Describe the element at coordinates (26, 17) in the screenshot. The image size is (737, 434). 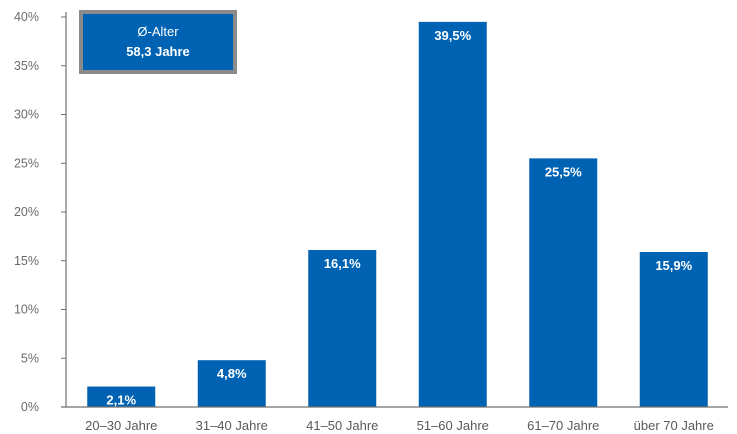
I see `y-tick-label: 40%` at that location.